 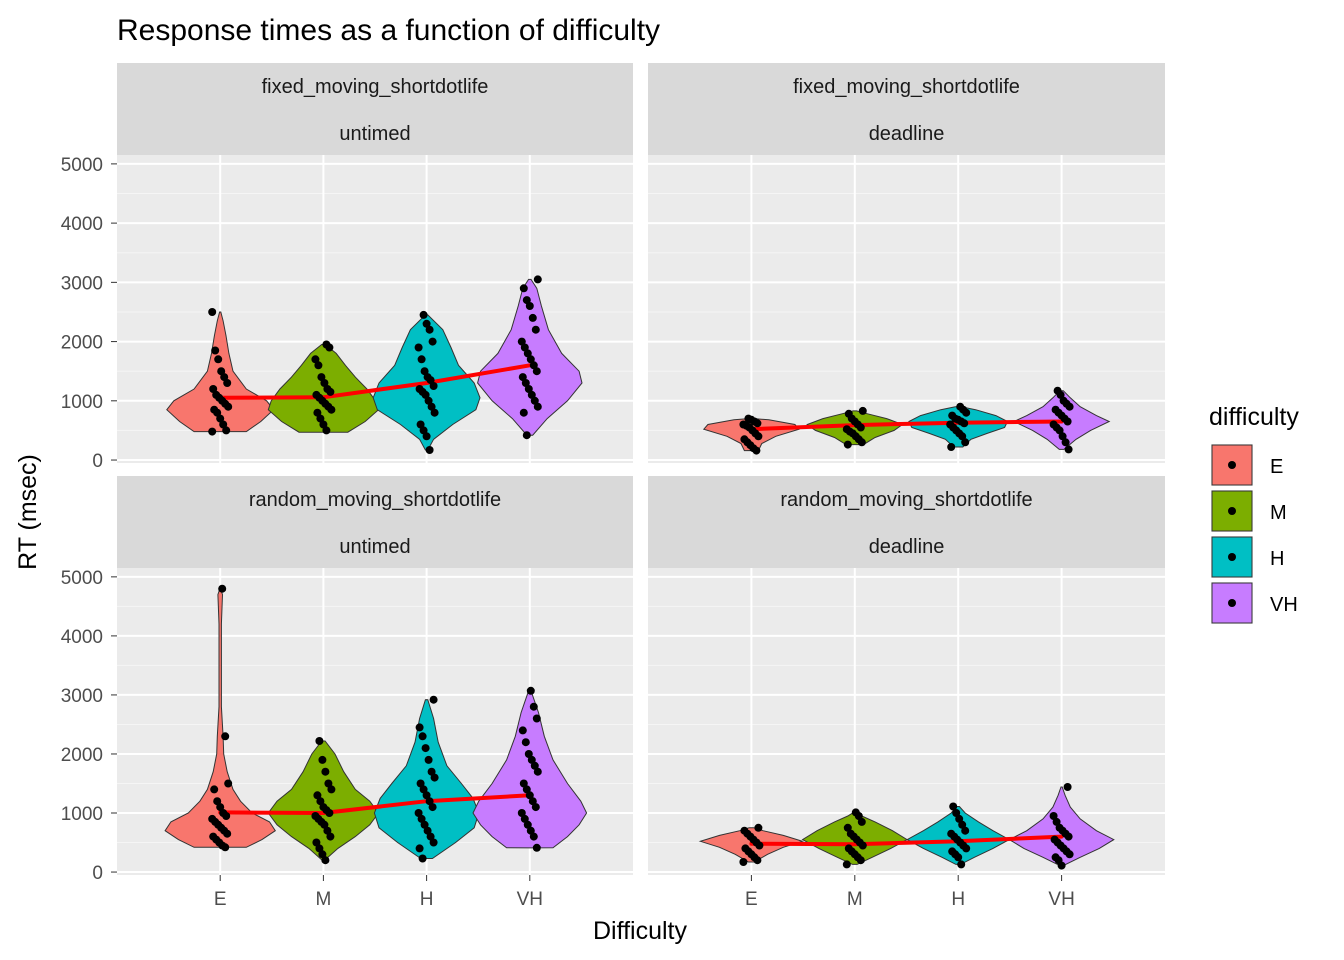 I want to click on legend-label: M, so click(x=1278, y=513).